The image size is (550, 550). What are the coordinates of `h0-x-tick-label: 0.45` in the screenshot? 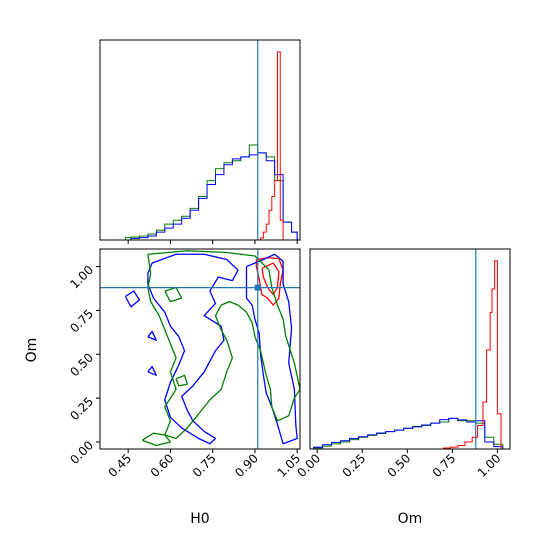 It's located at (119, 465).